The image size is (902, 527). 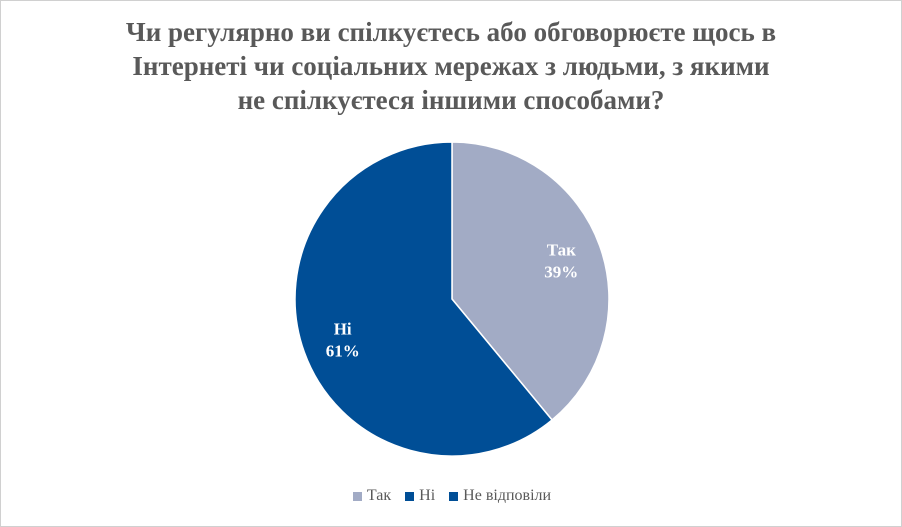 What do you see at coordinates (357, 496) in the screenshot?
I see `legend-swatch-tak` at bounding box center [357, 496].